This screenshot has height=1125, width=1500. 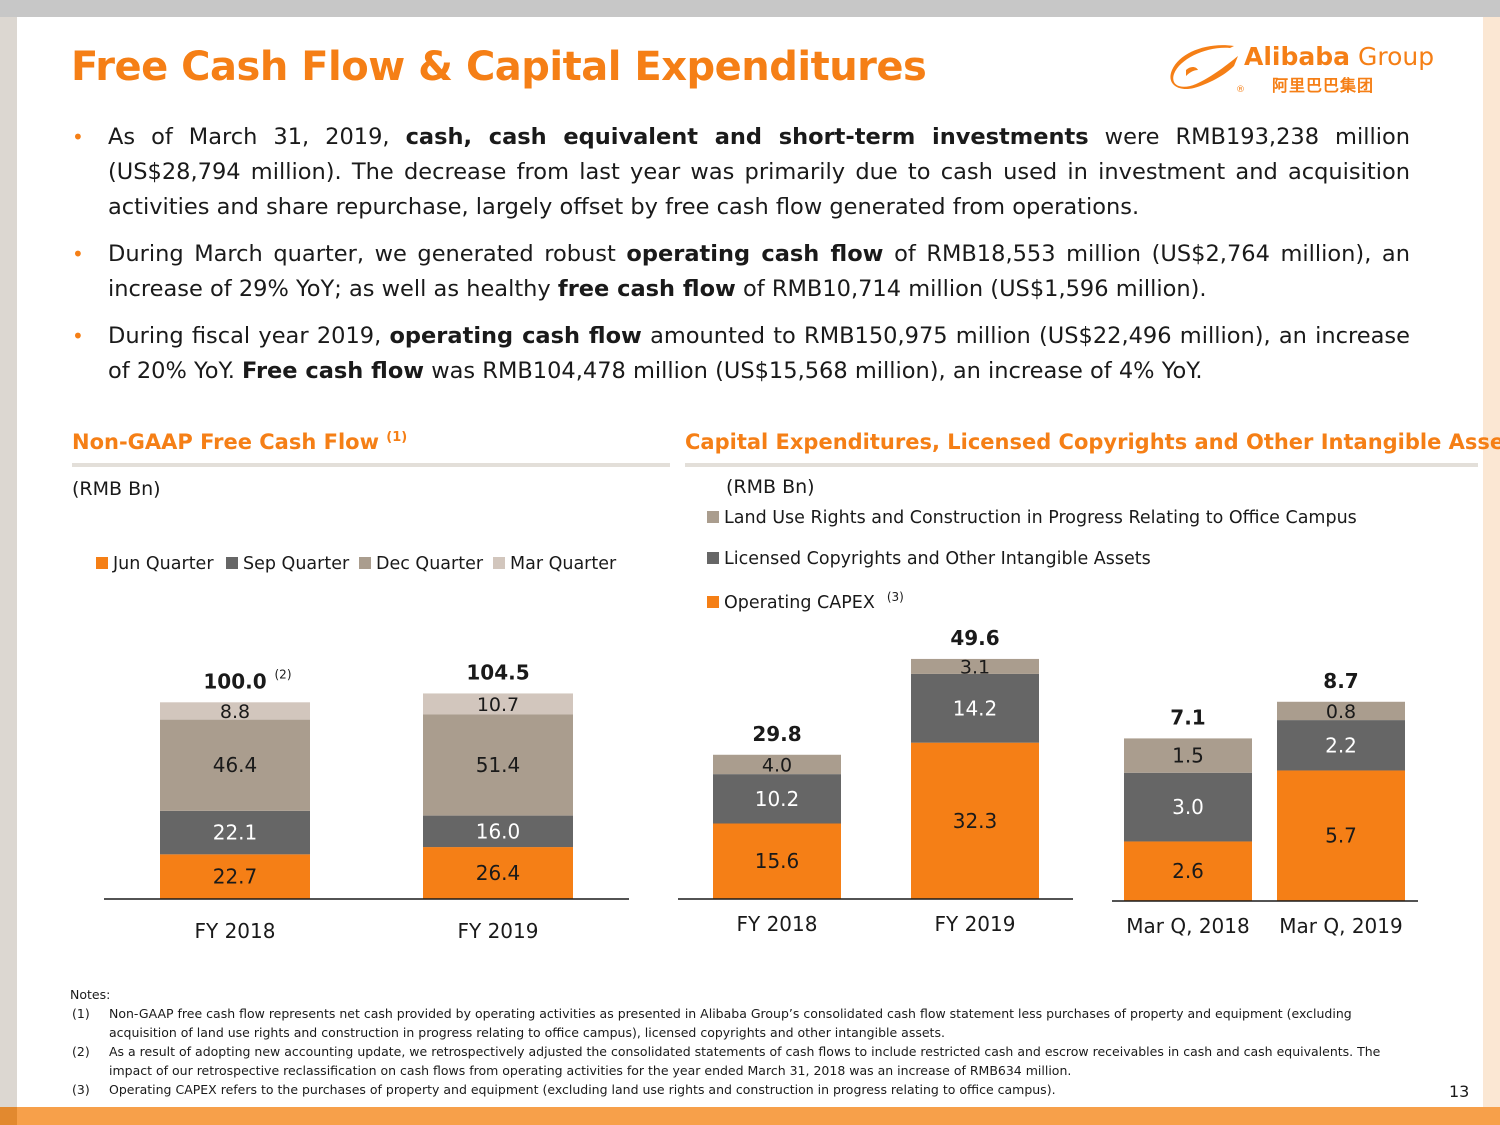 I want to click on bar-total-label: 104.5, so click(x=497, y=672).